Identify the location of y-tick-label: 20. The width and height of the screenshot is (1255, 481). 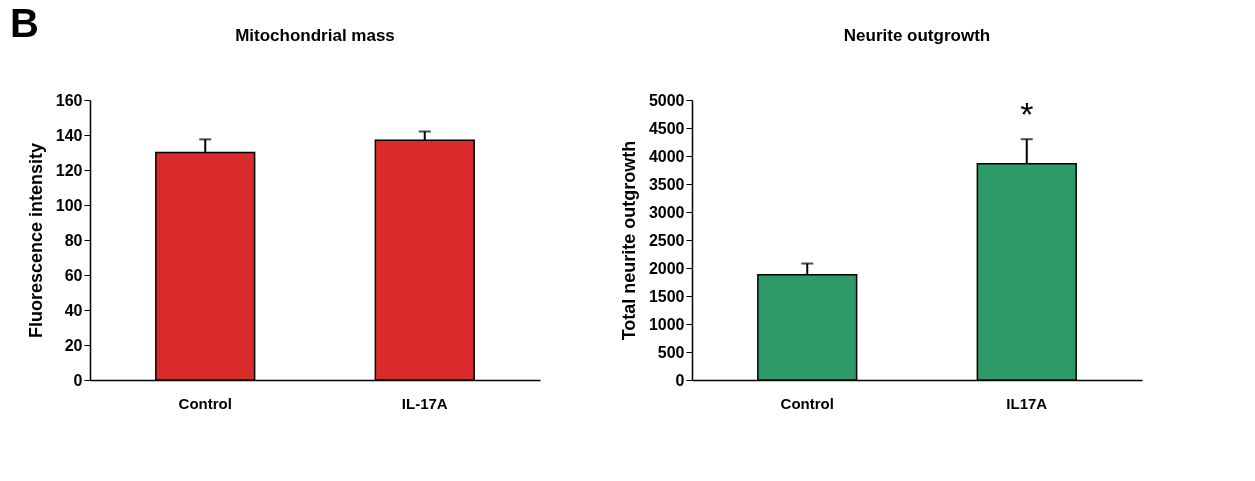
(73, 345).